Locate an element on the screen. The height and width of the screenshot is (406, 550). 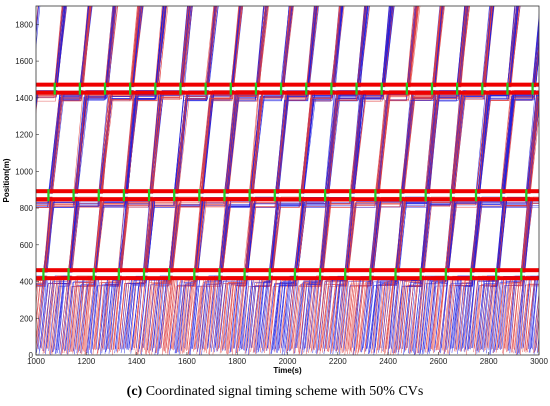
x-tick-label: 1000 is located at coordinates (36, 361).